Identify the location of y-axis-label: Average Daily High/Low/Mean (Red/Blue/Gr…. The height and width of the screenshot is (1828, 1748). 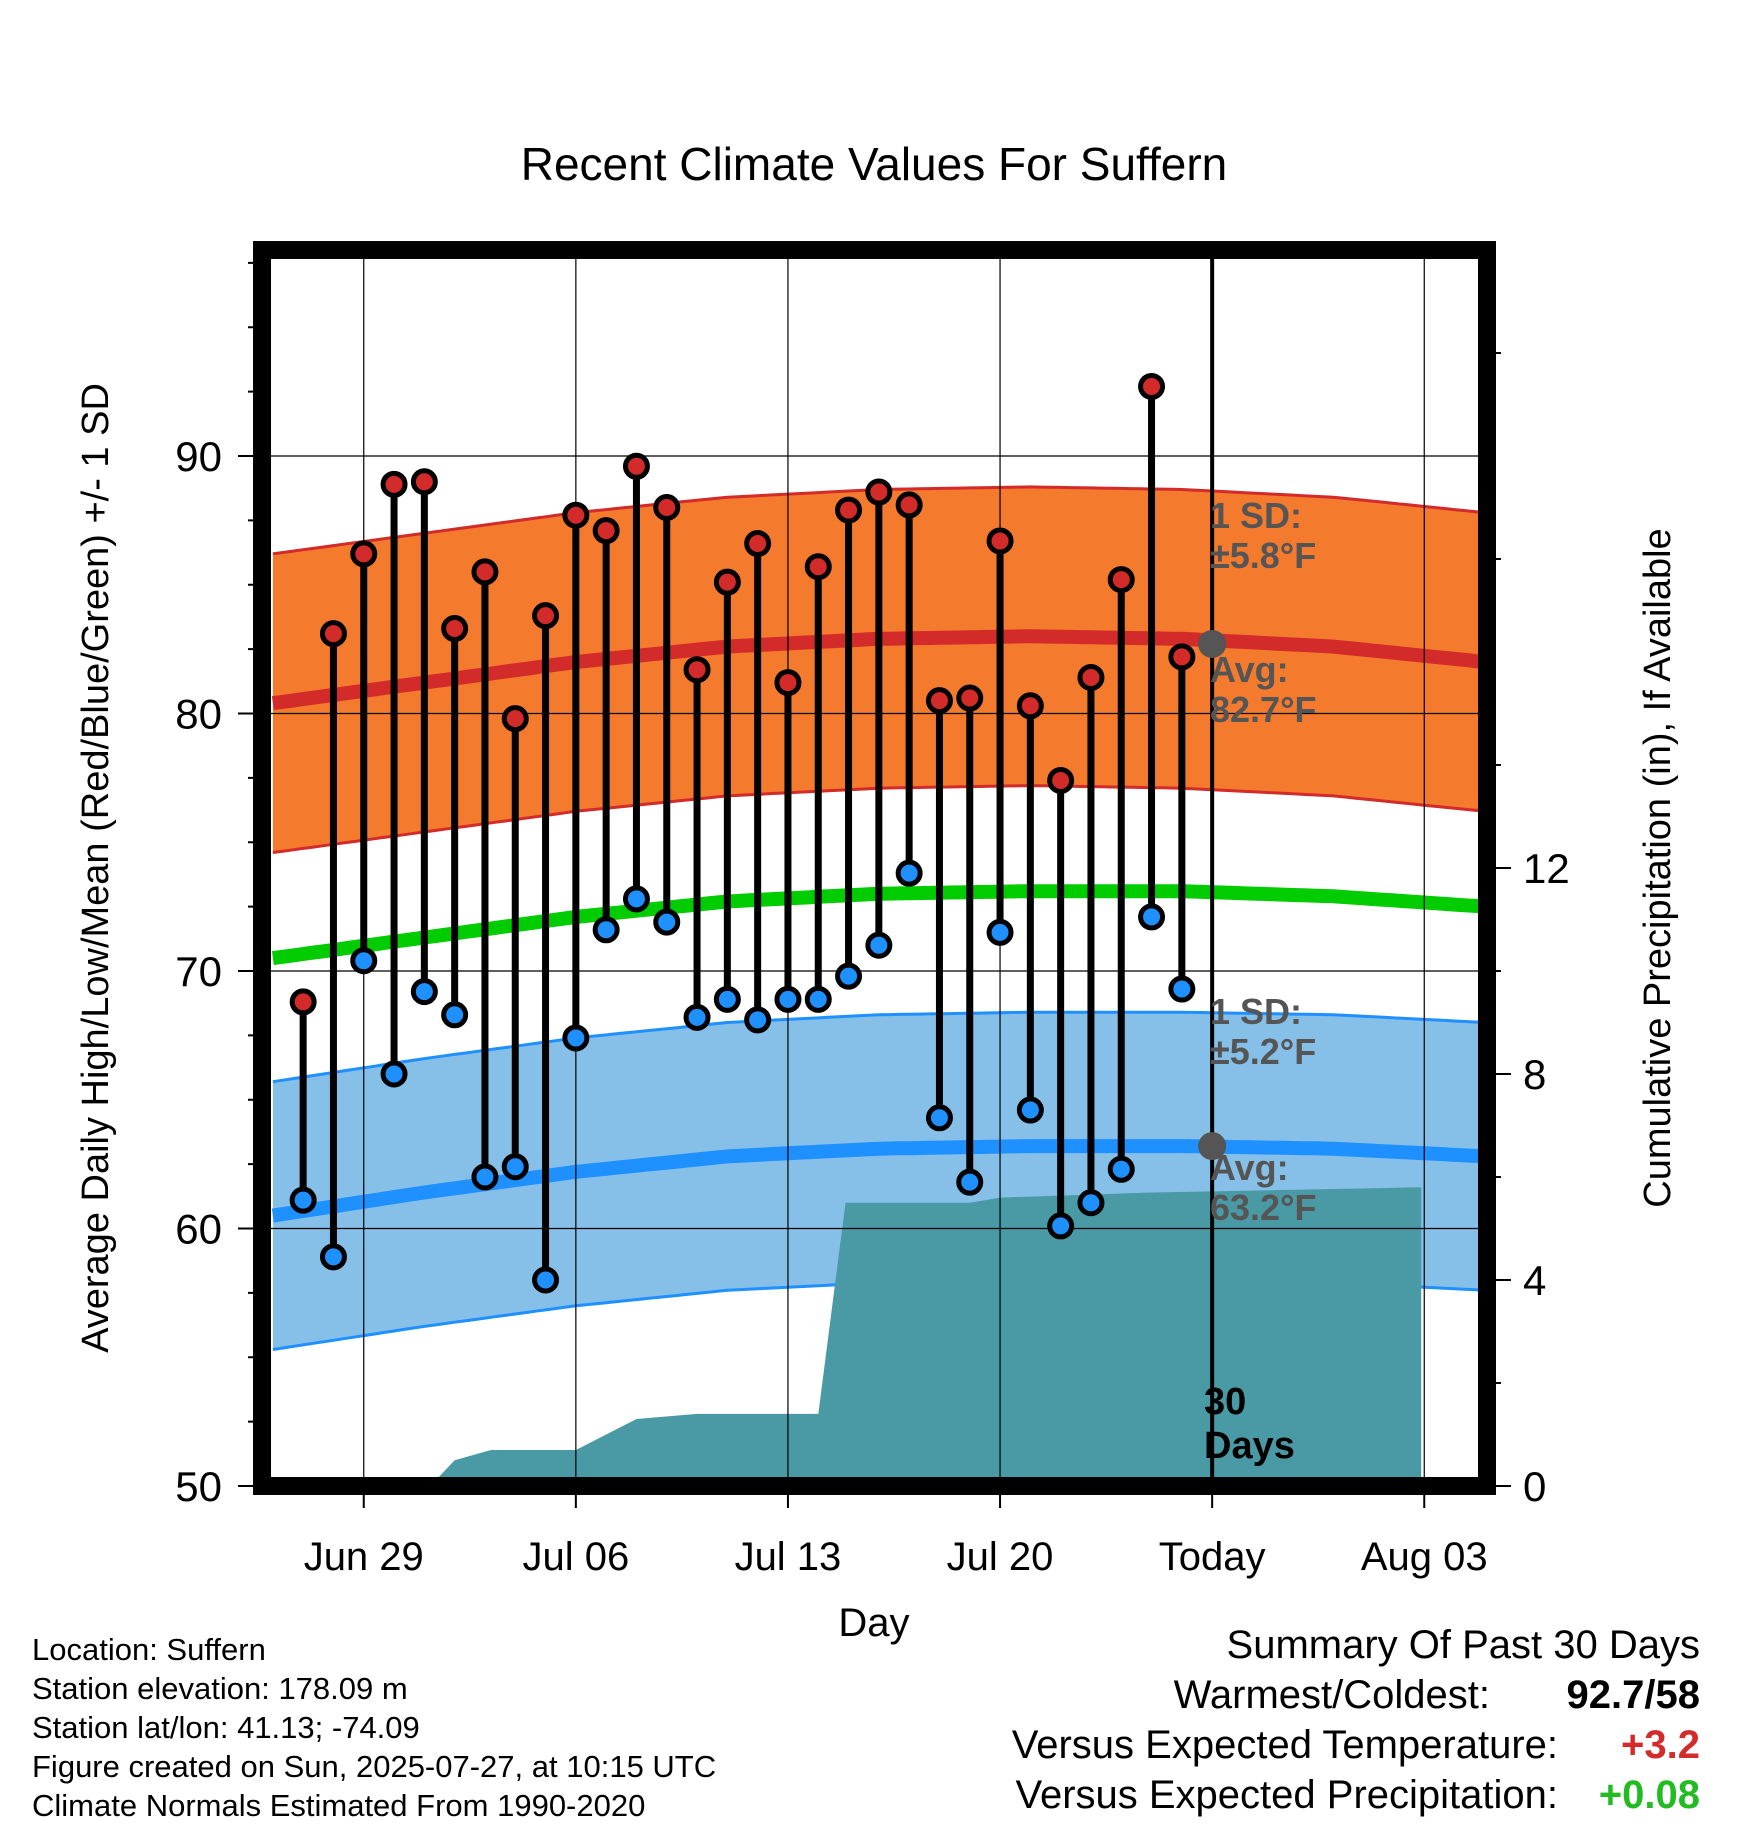
(96, 868).